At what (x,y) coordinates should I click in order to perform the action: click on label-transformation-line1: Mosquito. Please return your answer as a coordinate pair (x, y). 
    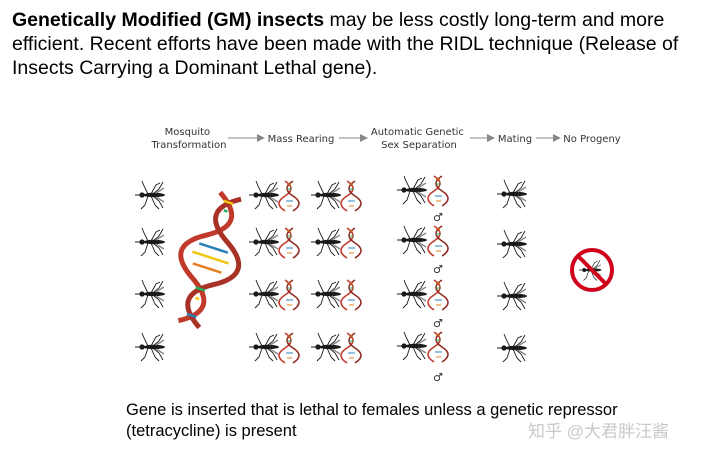
    Looking at the image, I should click on (187, 132).